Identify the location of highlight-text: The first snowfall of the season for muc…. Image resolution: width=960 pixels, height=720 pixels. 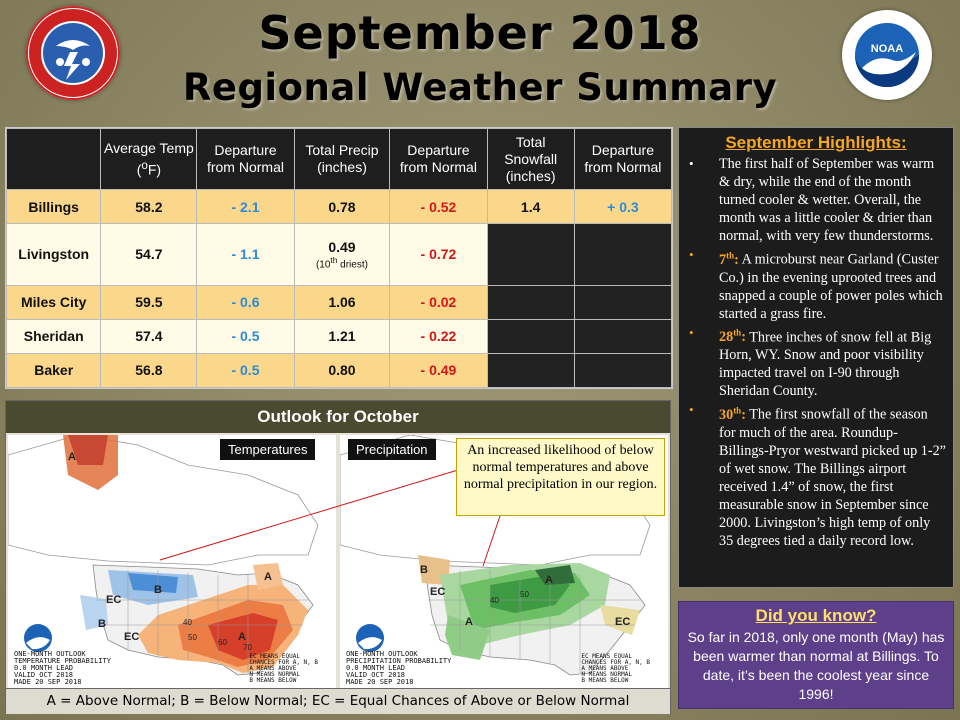
(832, 478).